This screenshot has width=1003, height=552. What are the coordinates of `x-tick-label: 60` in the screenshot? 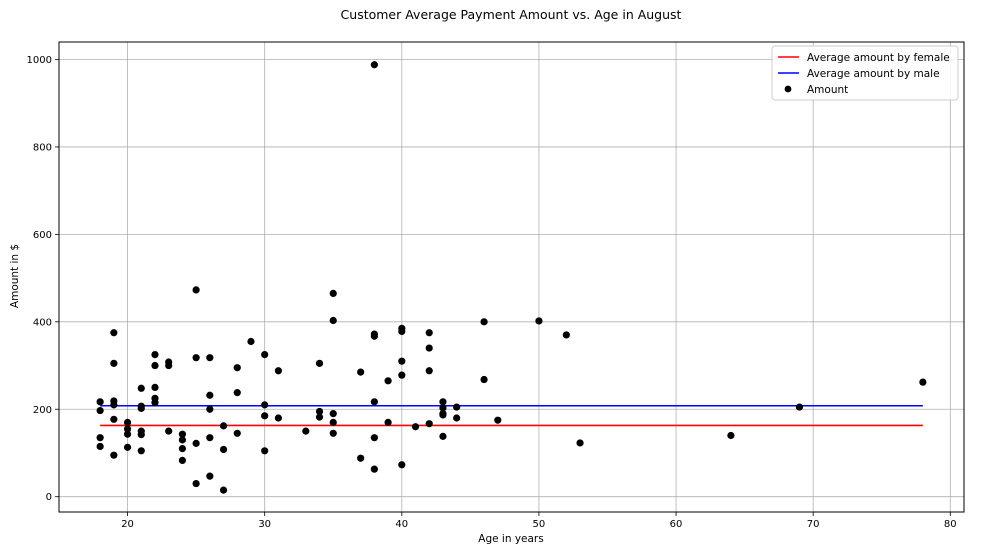 It's located at (676, 524).